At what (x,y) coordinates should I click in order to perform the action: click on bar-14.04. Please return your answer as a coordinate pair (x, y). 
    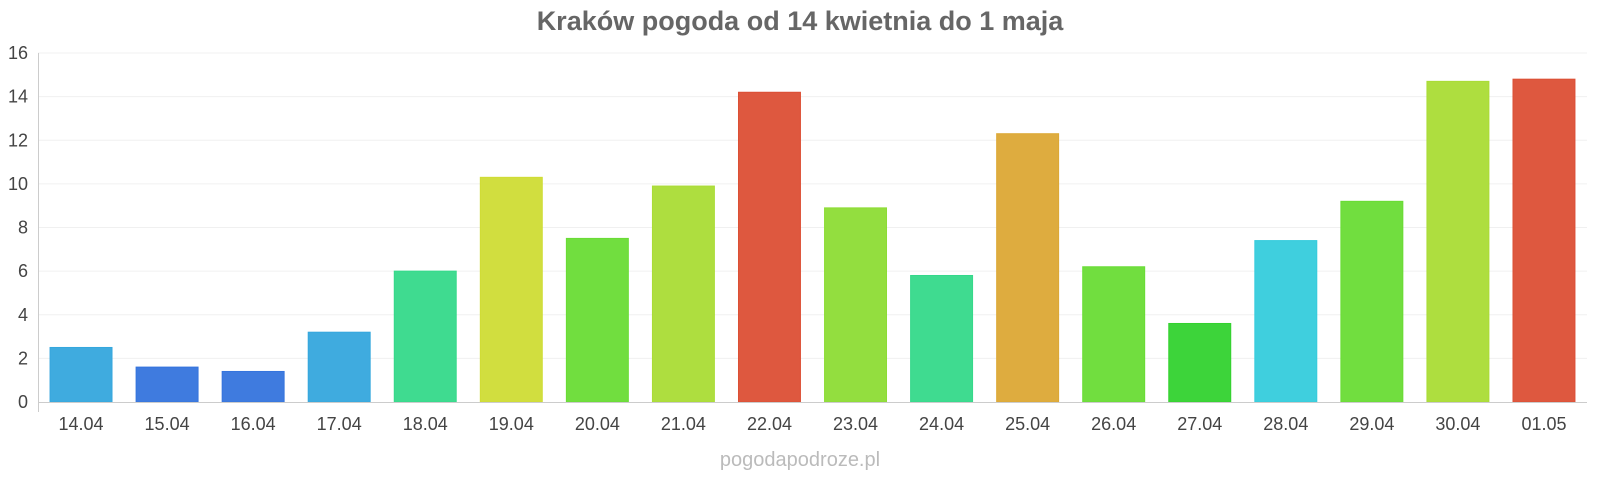
    Looking at the image, I should click on (81, 374).